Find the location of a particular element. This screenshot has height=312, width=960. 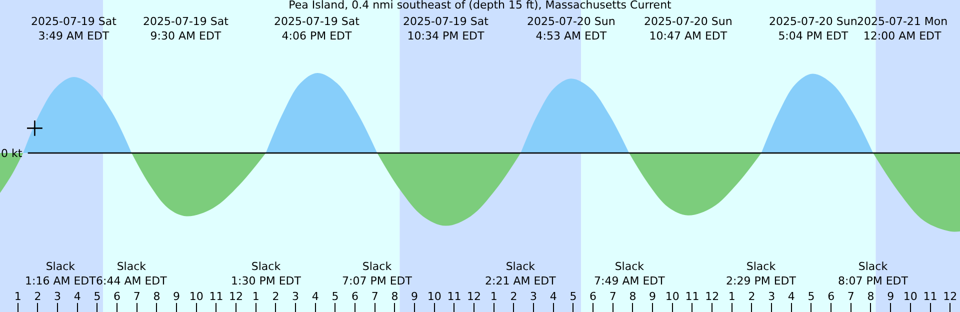

text: Slack 2:29 PM EDT is located at coordinates (761, 274).